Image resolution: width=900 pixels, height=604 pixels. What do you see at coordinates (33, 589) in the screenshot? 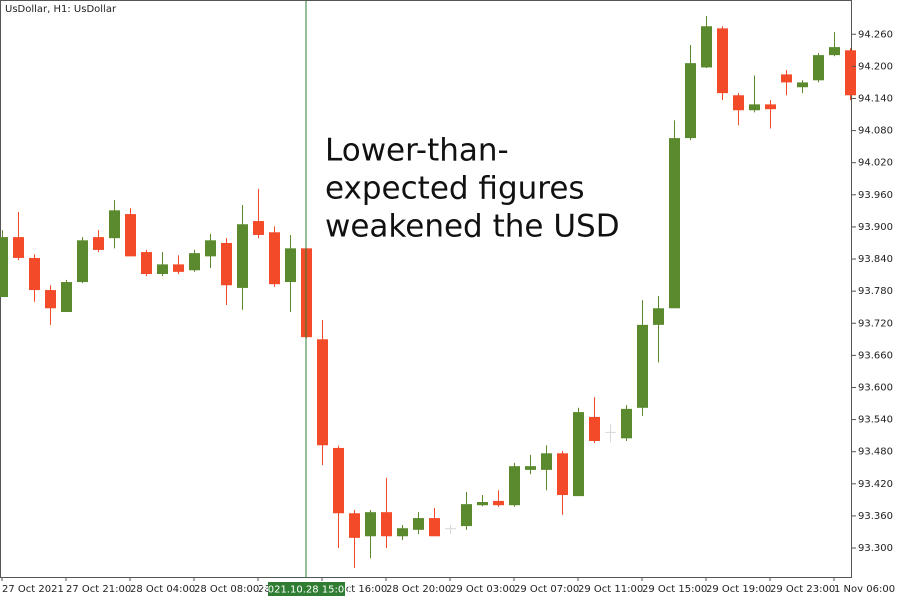
I see `x-tick-label: 27 Oct 2021` at bounding box center [33, 589].